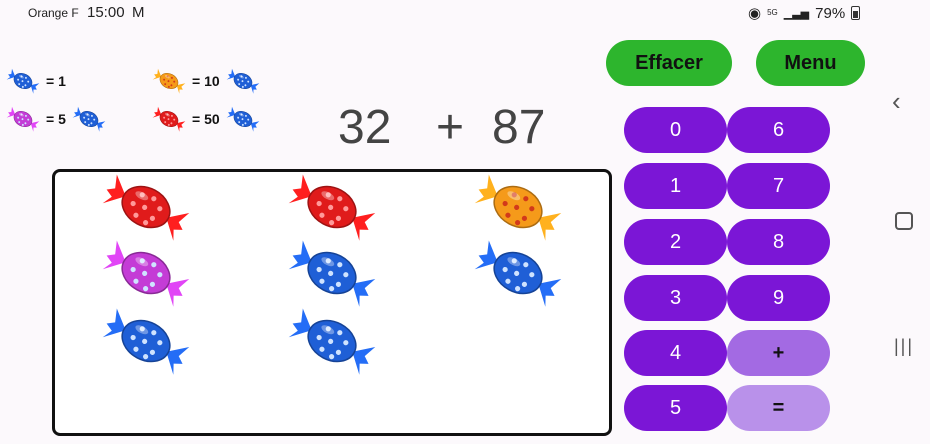  I want to click on battery-label: 79%, so click(830, 13).